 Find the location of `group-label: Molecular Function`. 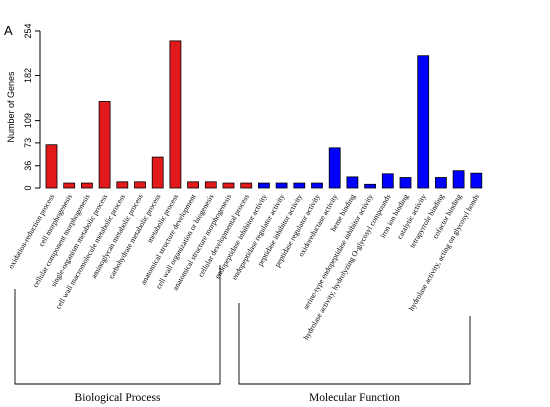

group-label: Molecular Function is located at coordinates (354, 398).